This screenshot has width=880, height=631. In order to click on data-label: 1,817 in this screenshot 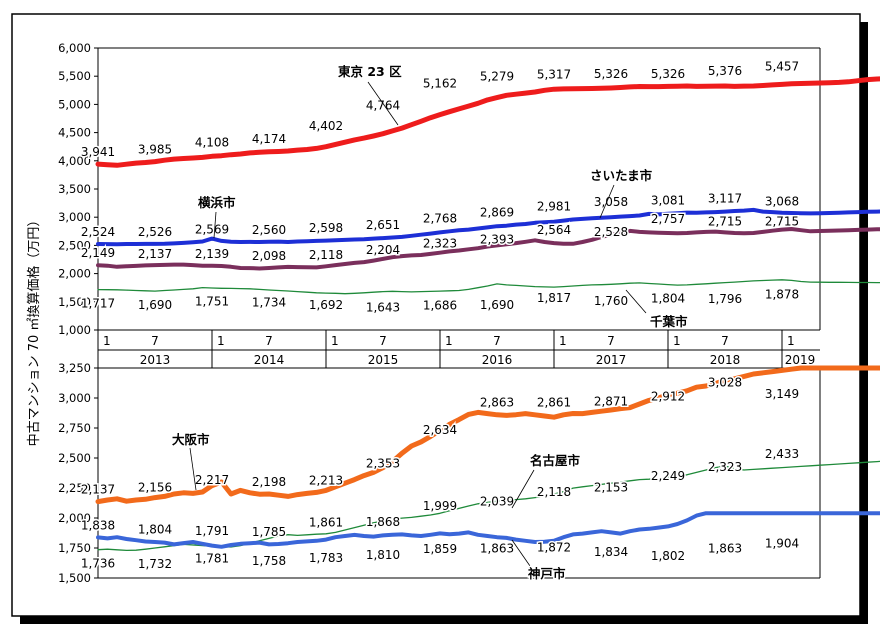, I will do `click(554, 298)`.